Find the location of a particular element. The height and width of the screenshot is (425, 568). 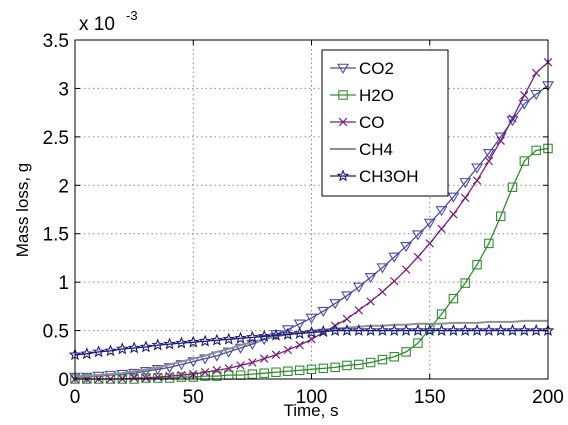

y-tick-label-6: 3 is located at coordinates (63, 89).